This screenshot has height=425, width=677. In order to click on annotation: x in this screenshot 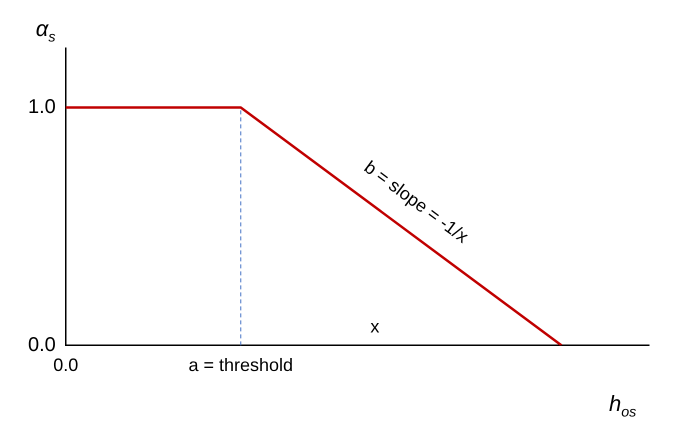, I will do `click(375, 326)`.